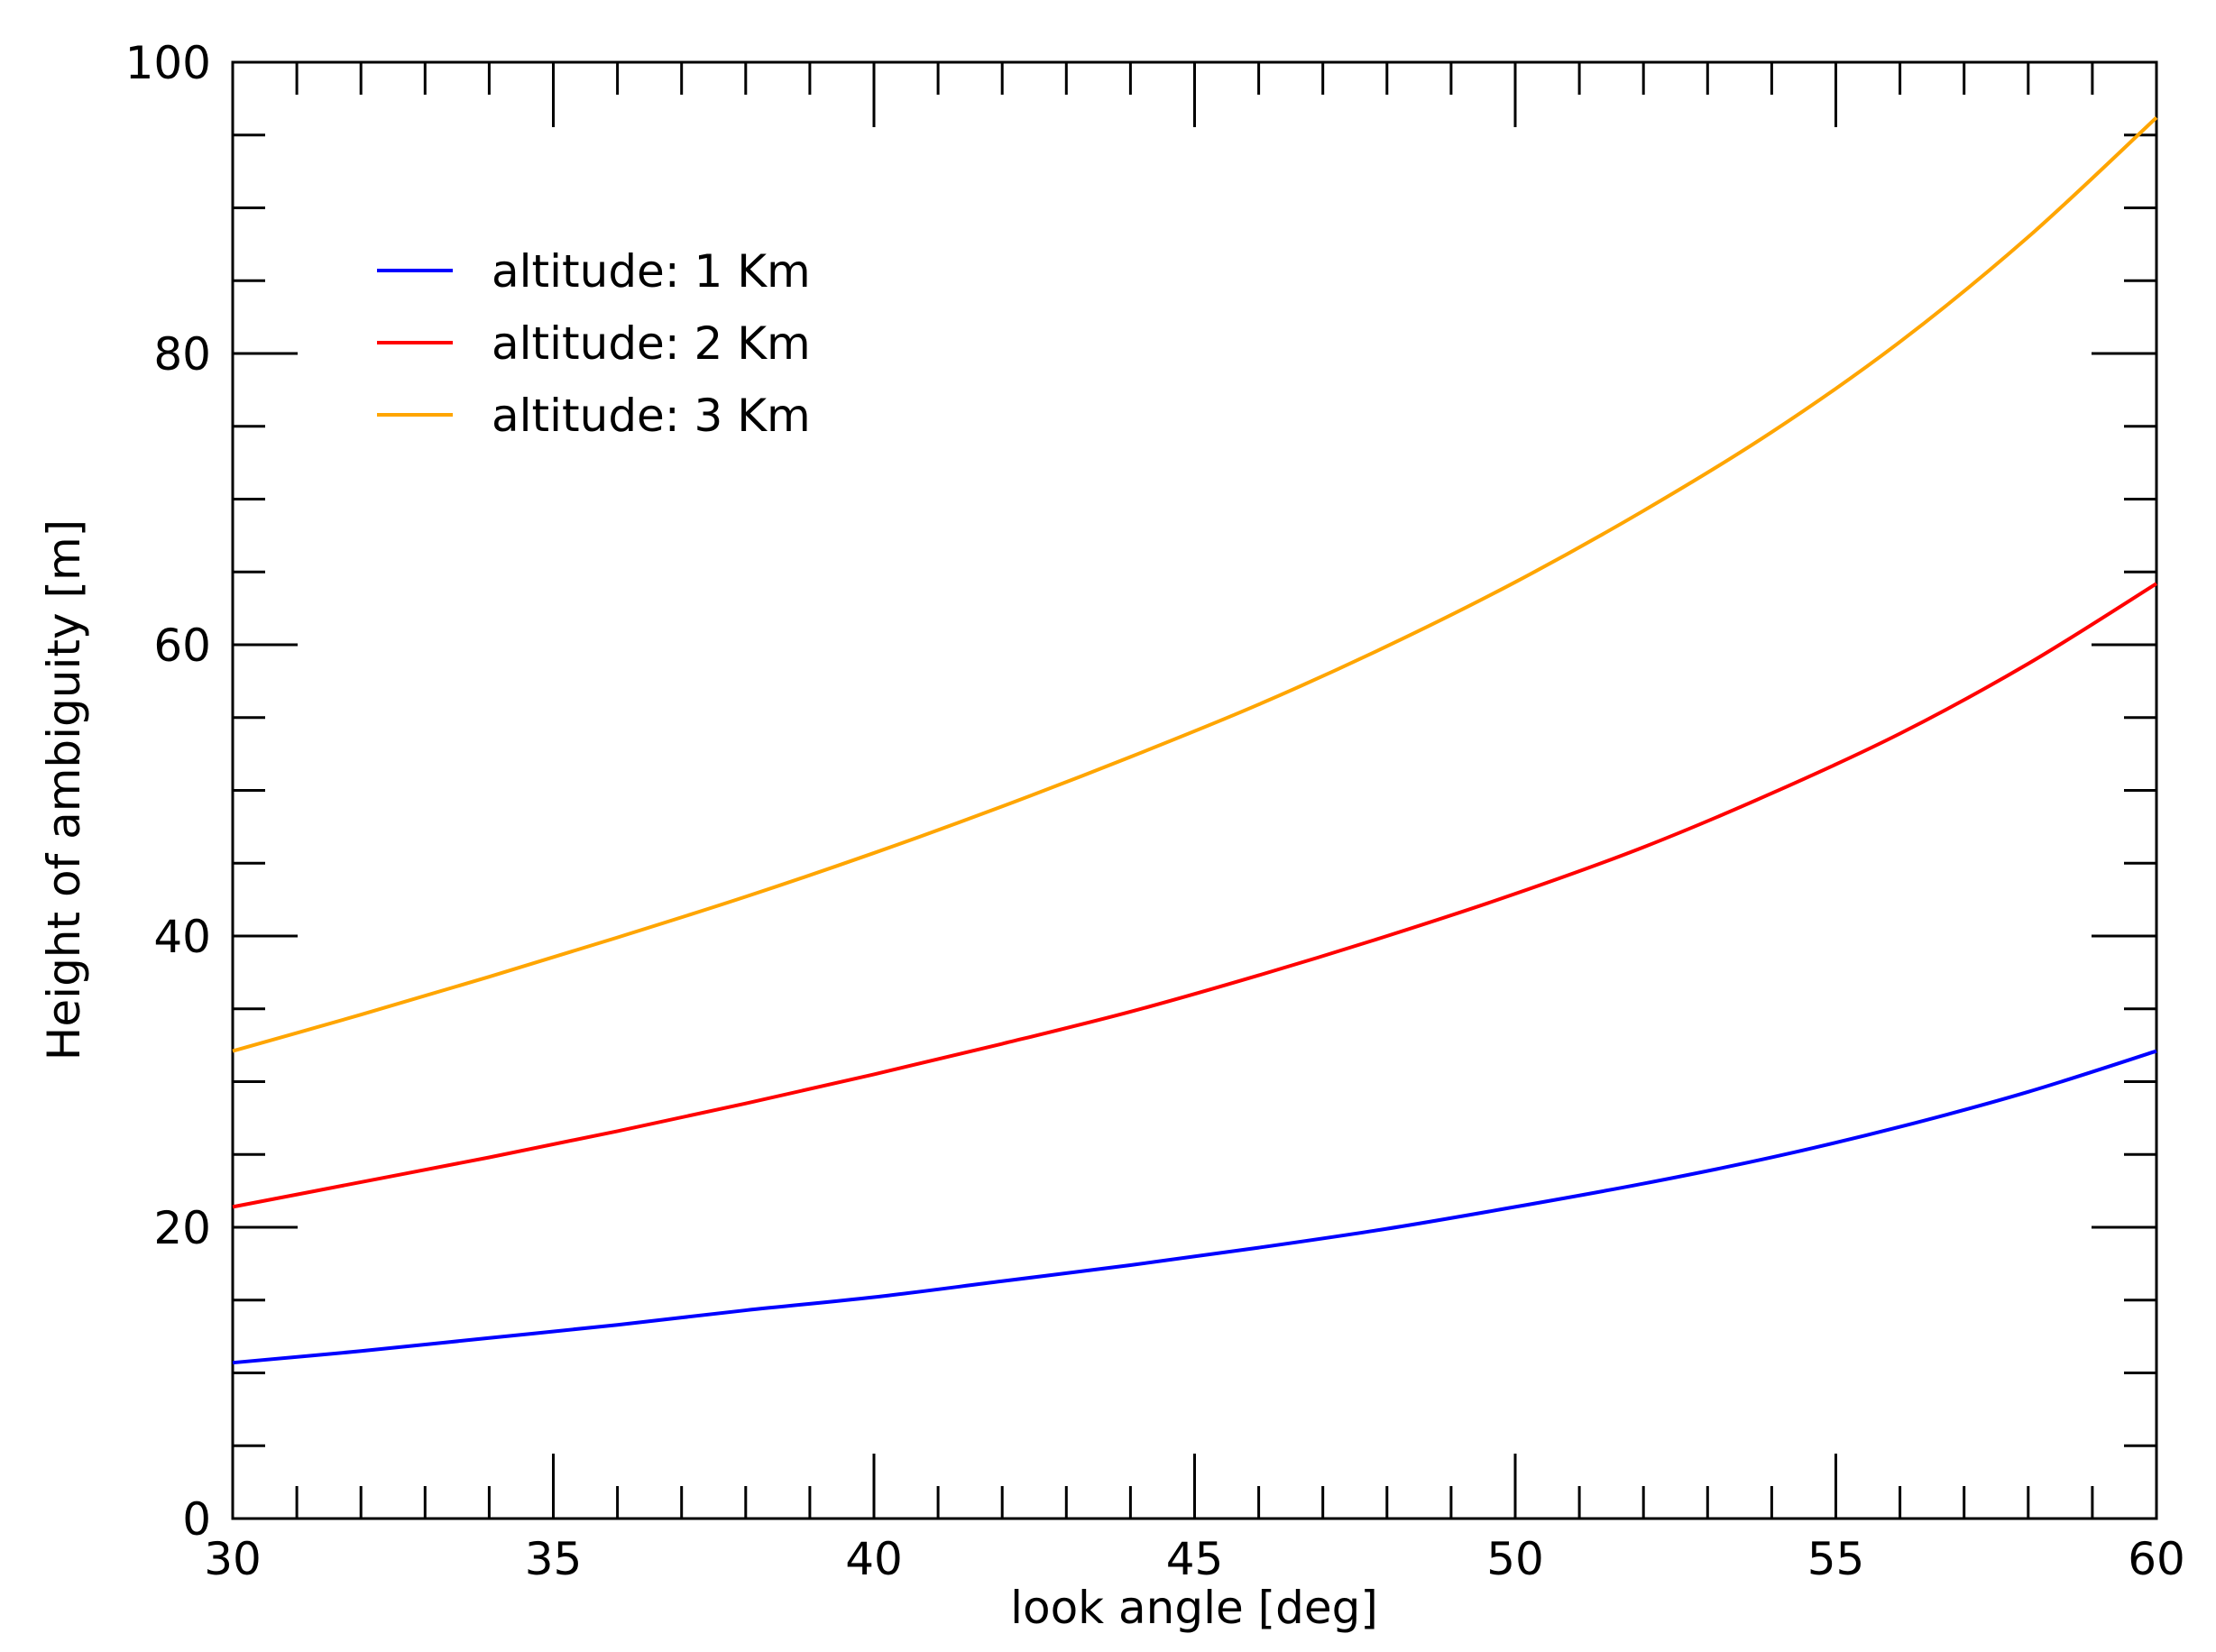 This screenshot has width=2216, height=1652. What do you see at coordinates (1836, 1559) in the screenshot?
I see `x-tick-label: 55` at bounding box center [1836, 1559].